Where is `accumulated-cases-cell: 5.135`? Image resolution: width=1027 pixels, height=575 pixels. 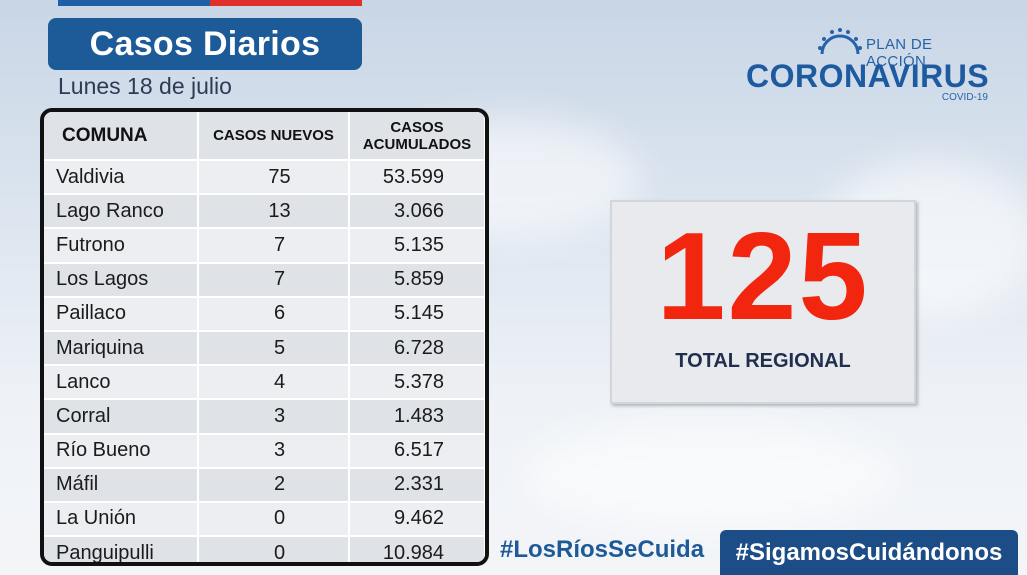
accumulated-cases-cell: 5.135 is located at coordinates (417, 246).